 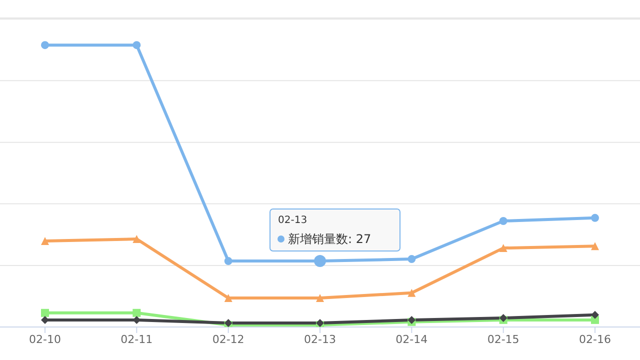 What do you see at coordinates (503, 339) in the screenshot?
I see `x-tick-label: 02-15` at bounding box center [503, 339].